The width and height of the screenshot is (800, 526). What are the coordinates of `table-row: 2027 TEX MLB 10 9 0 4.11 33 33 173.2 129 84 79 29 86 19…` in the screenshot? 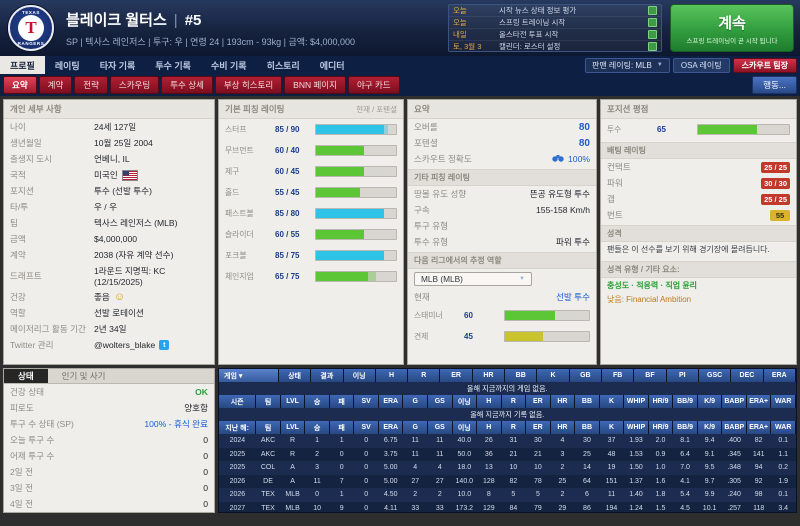 It's located at (507, 506).